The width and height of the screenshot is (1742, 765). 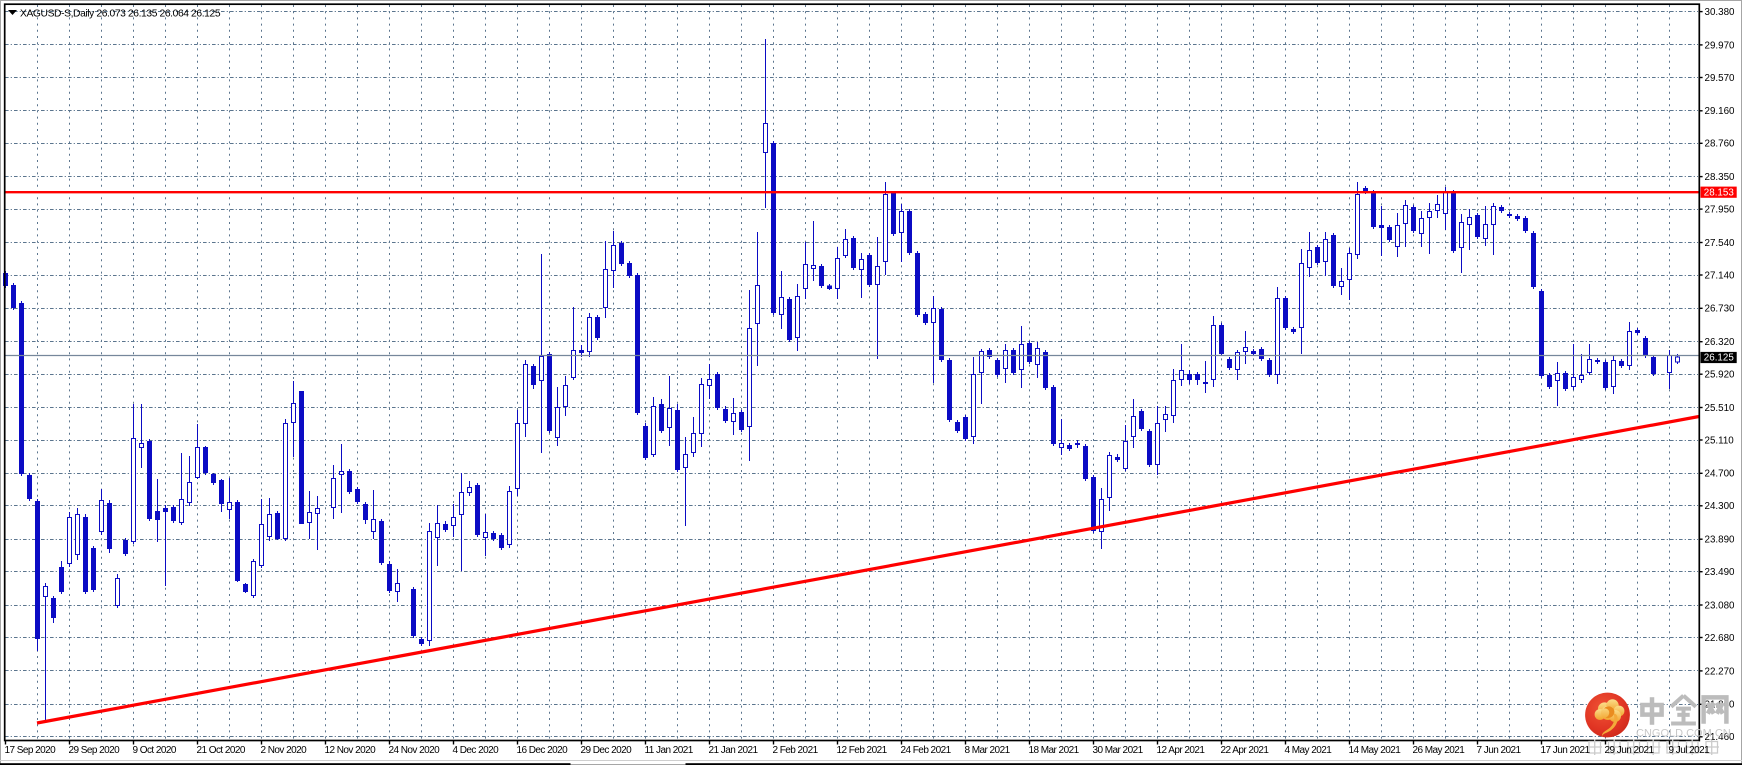 What do you see at coordinates (415, 750) in the screenshot?
I see `svg-text: 24 Nov 2020` at bounding box center [415, 750].